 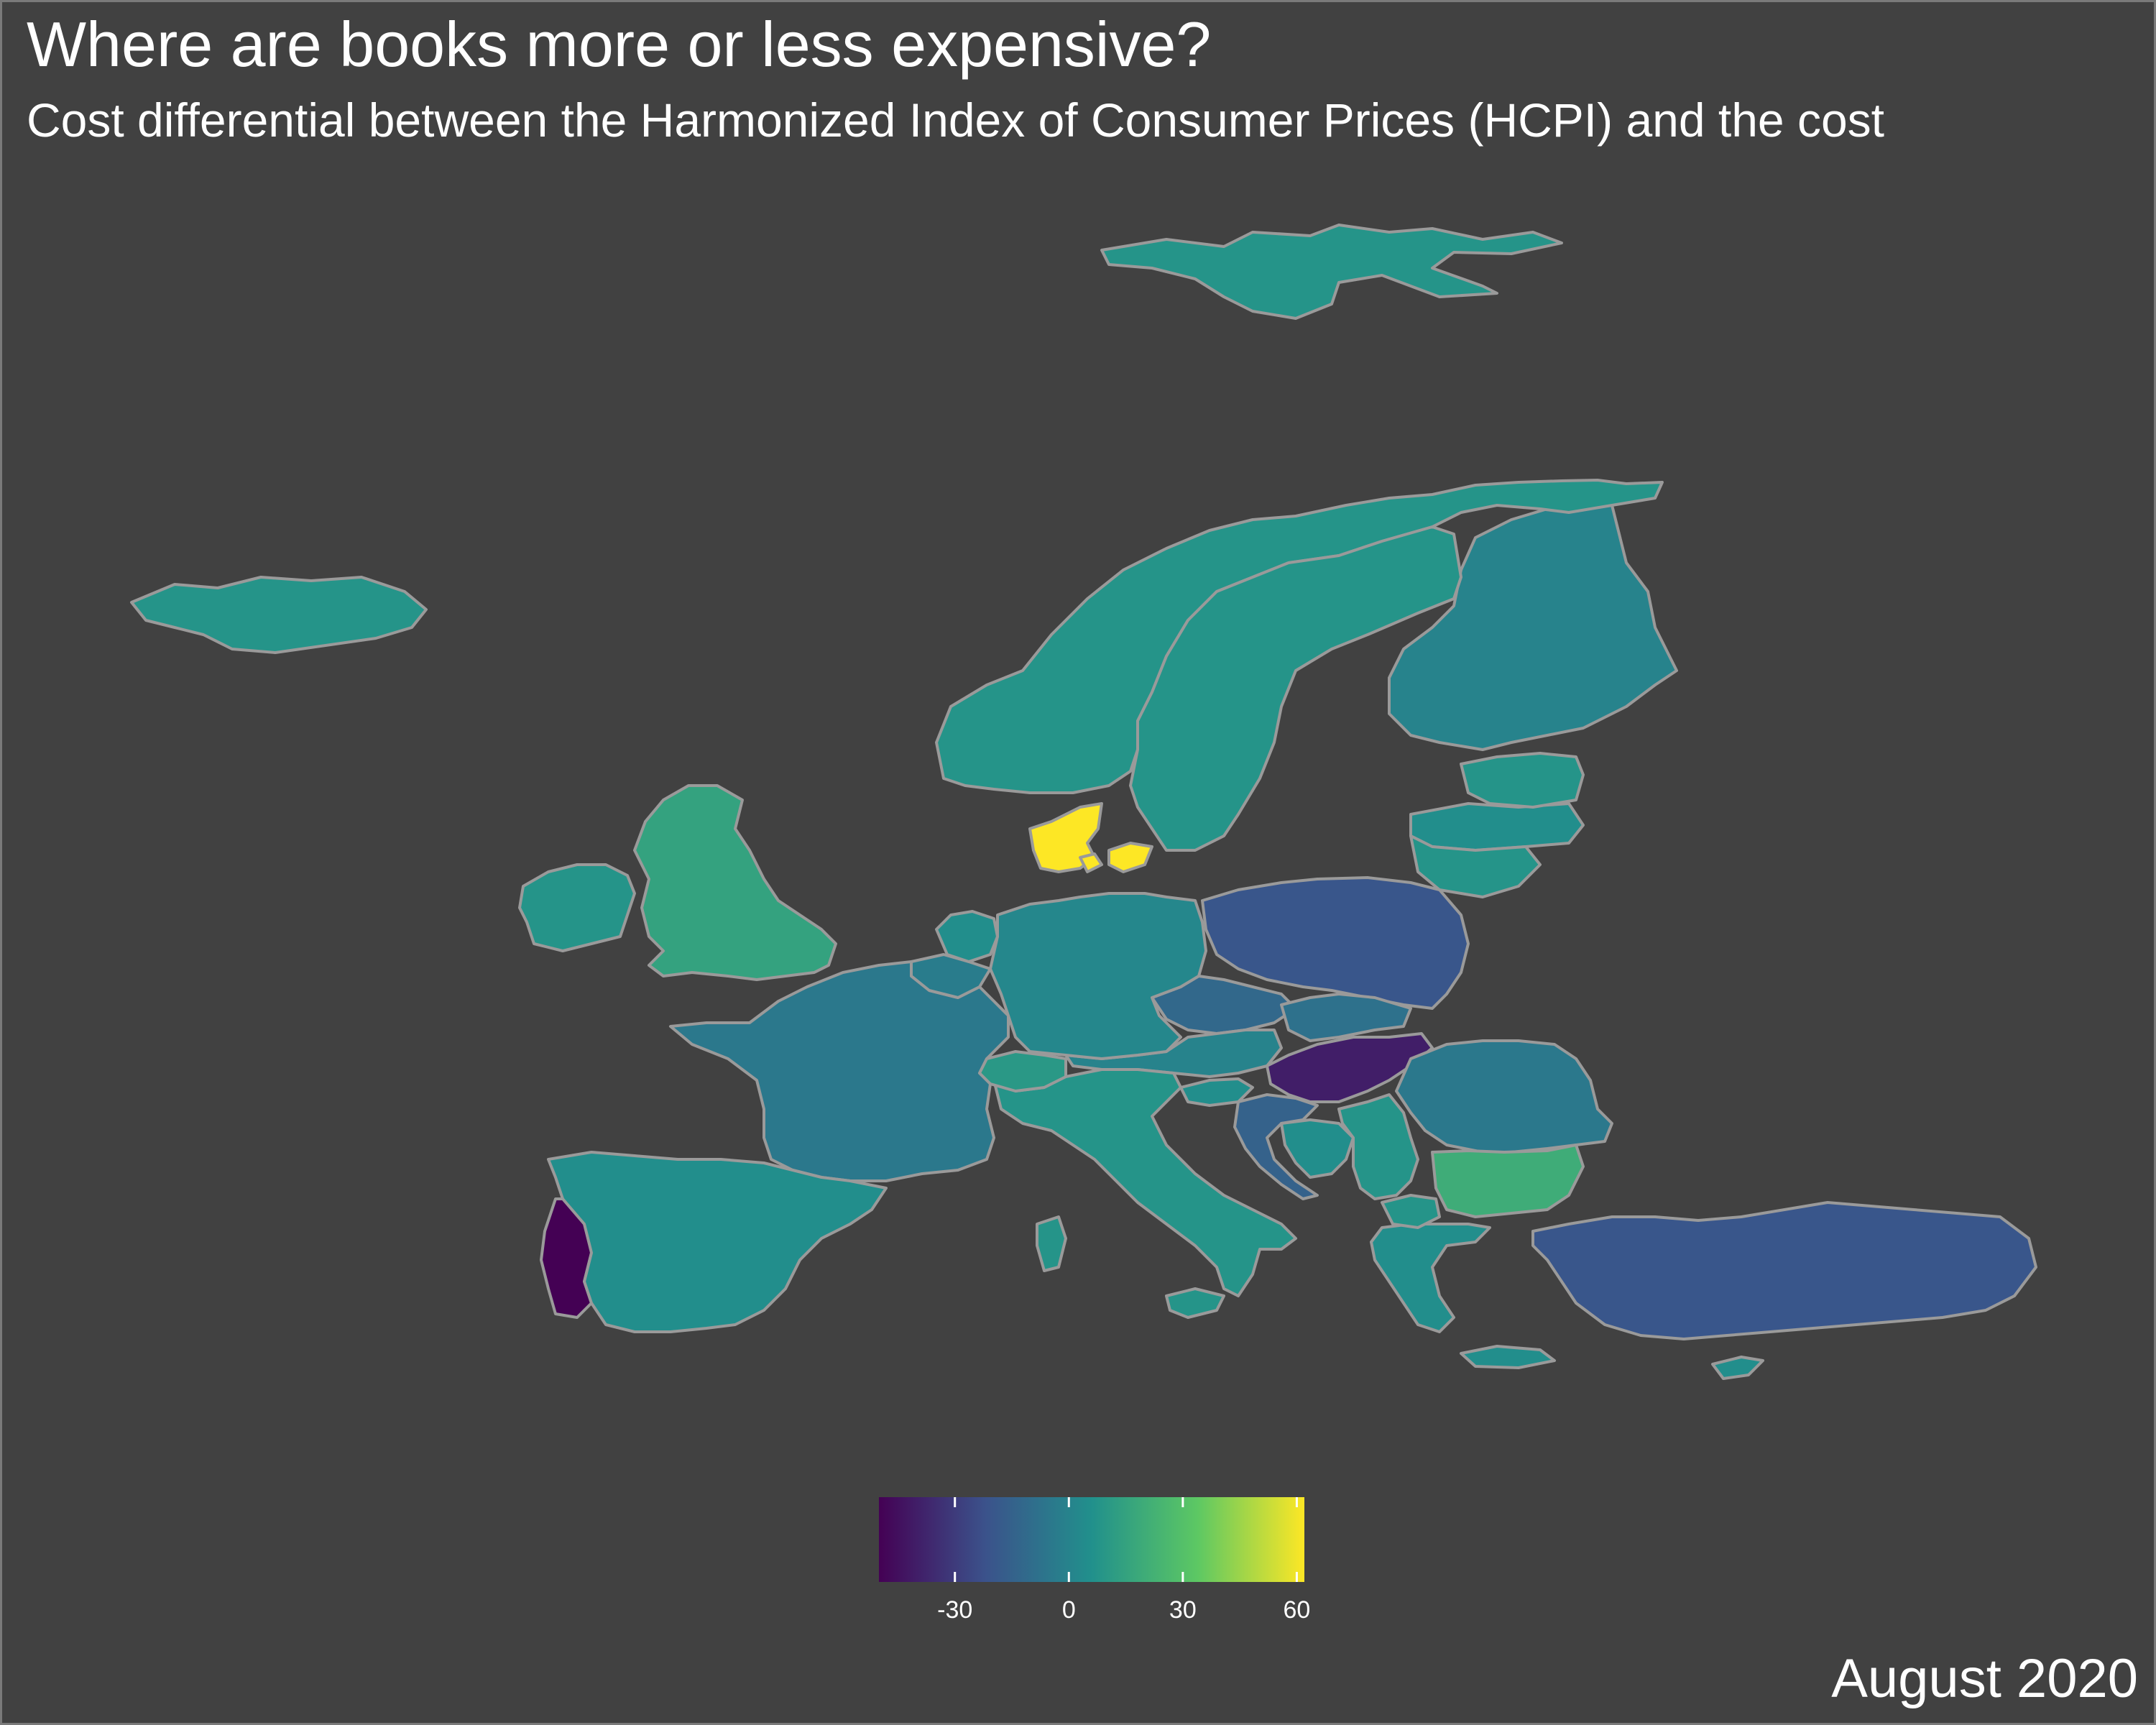 I want to click on country-united-kingdom, so click(x=735, y=882).